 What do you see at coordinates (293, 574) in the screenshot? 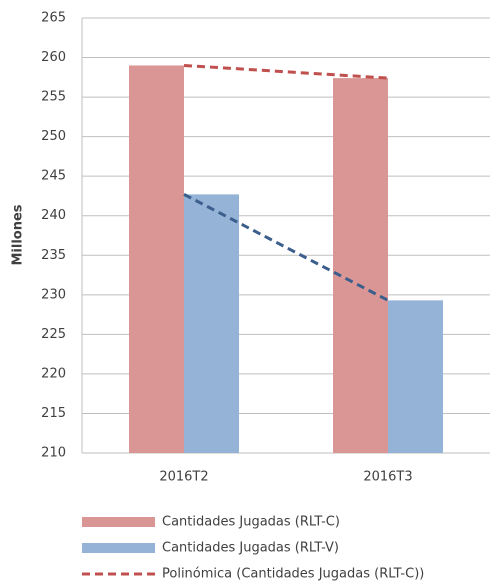
I see `legend-label: Polinómica (Cantidades Jugadas (RLT-C))` at bounding box center [293, 574].